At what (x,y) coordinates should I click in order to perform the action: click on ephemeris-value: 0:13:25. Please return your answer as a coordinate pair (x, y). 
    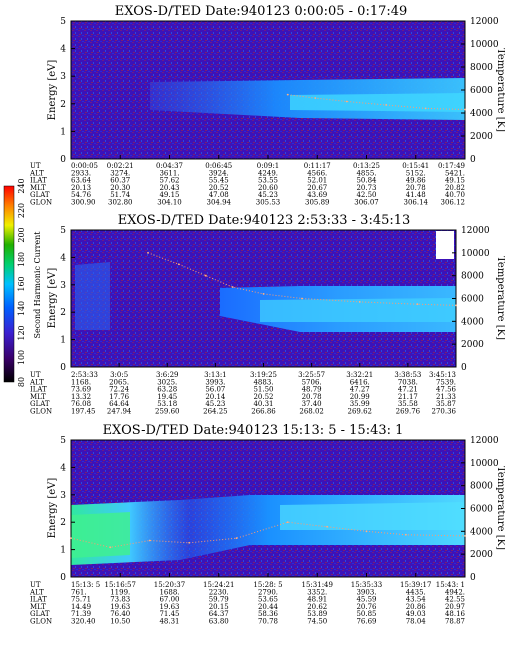
    Looking at the image, I should click on (366, 166).